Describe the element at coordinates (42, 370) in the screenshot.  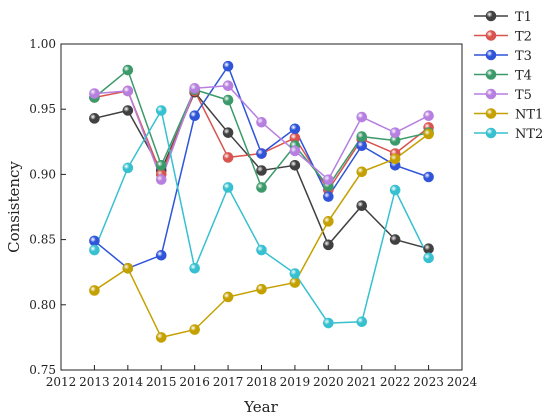
I see `y-tick-label: 0.75` at that location.